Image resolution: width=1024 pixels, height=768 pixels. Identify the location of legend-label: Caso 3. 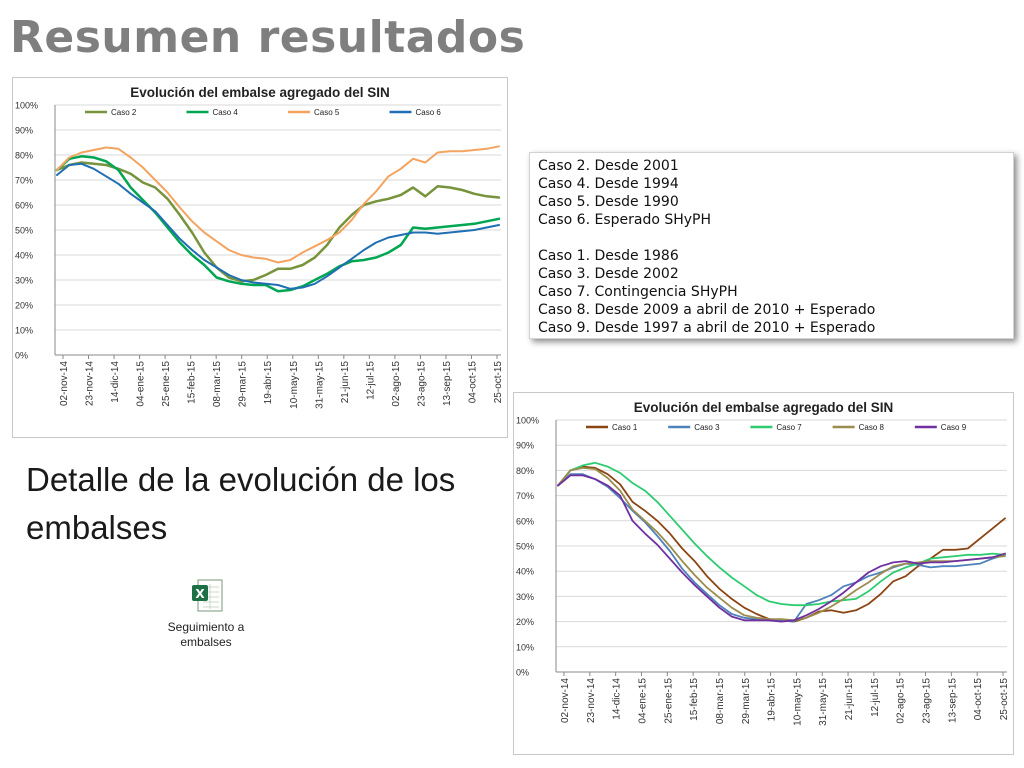
(707, 427).